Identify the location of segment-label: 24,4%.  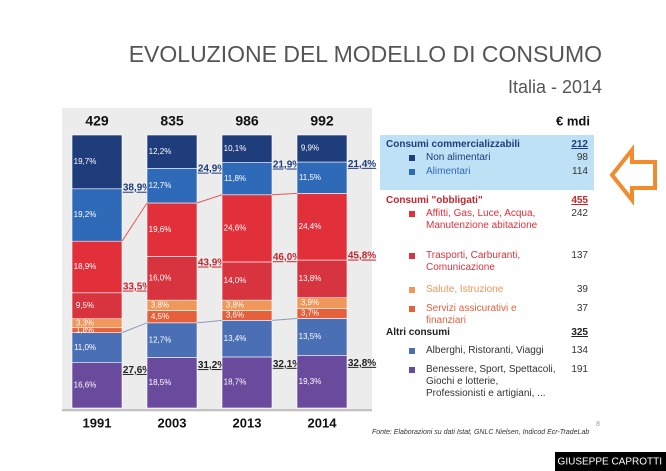
(310, 226).